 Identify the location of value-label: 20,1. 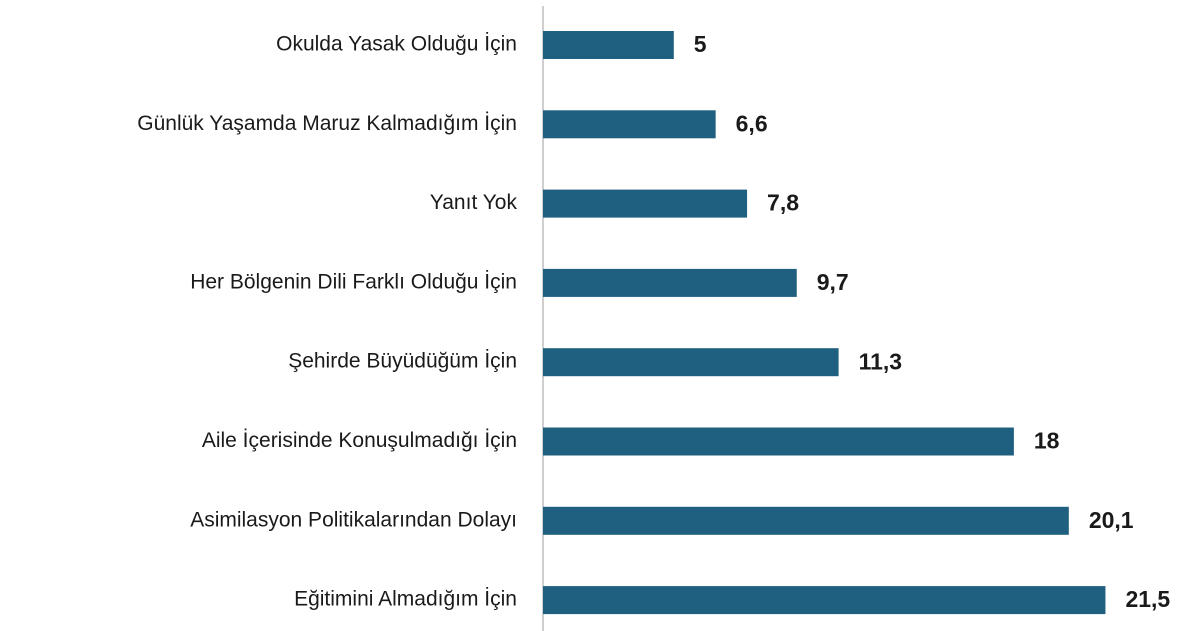
(1111, 520).